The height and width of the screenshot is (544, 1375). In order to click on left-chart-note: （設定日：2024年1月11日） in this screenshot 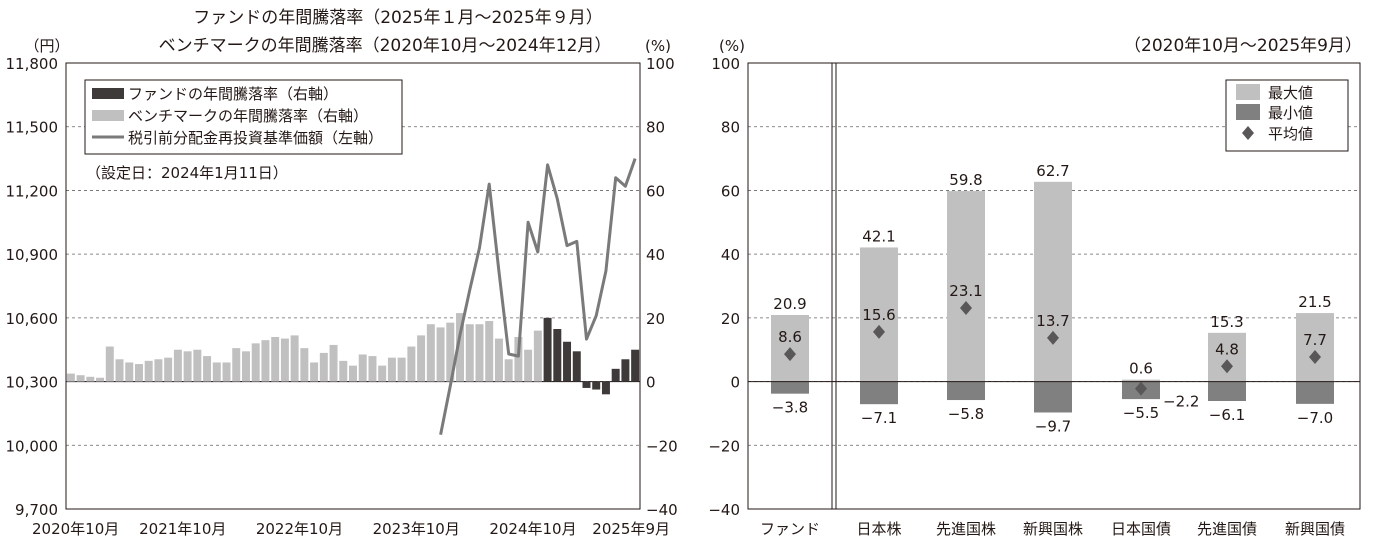, I will do `click(187, 173)`.